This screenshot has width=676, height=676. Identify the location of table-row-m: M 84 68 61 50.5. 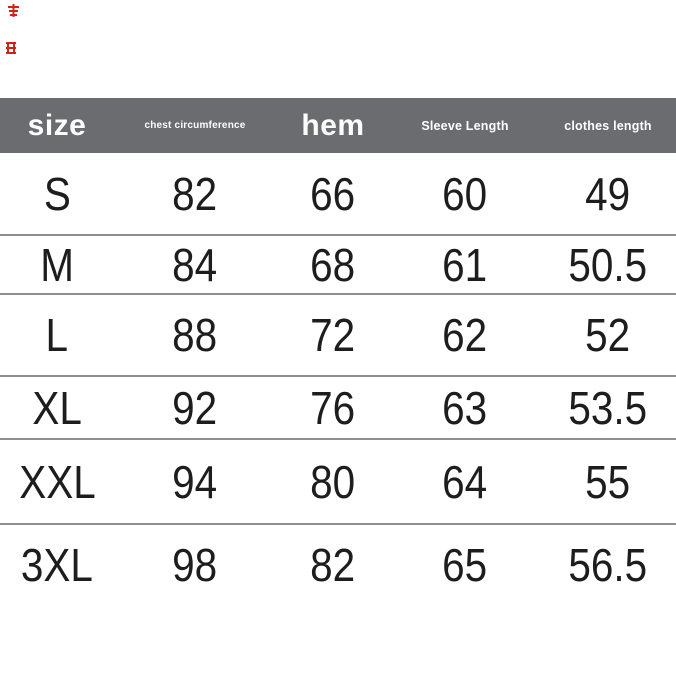
(338, 265).